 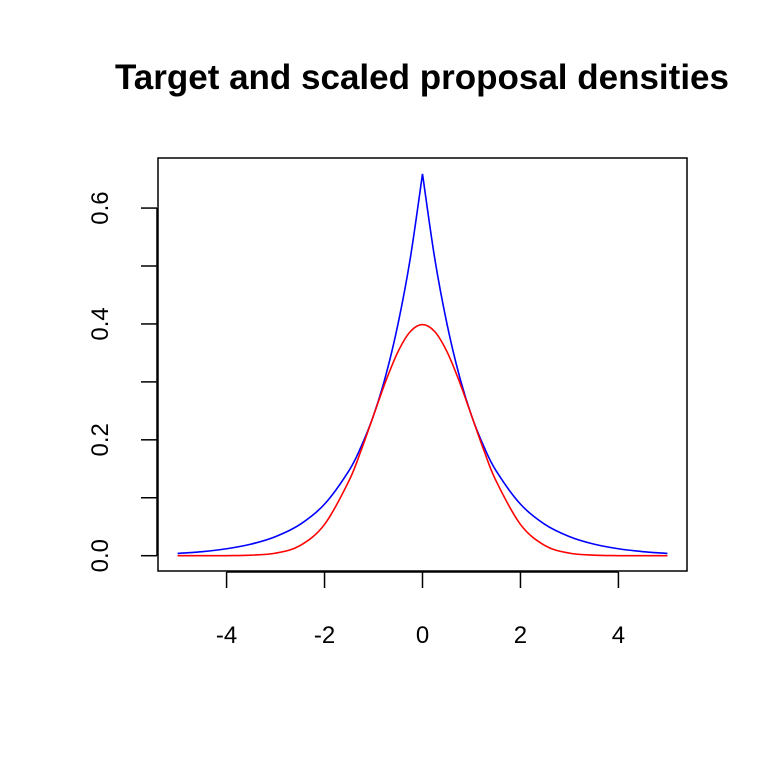 What do you see at coordinates (226, 635) in the screenshot?
I see `x-tick-label: -4` at bounding box center [226, 635].